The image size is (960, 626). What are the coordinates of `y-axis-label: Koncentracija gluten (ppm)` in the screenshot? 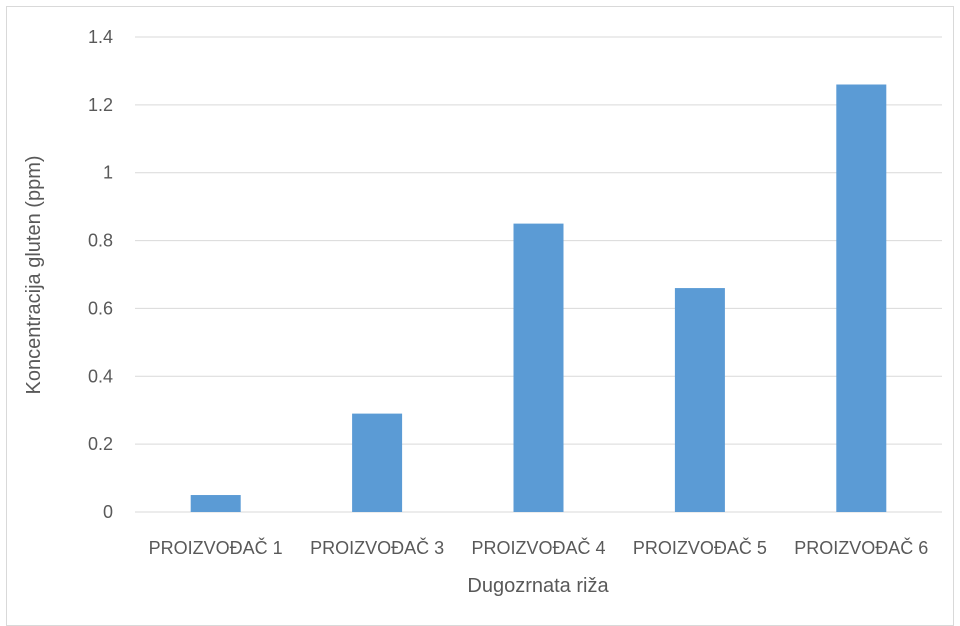 It's located at (34, 274).